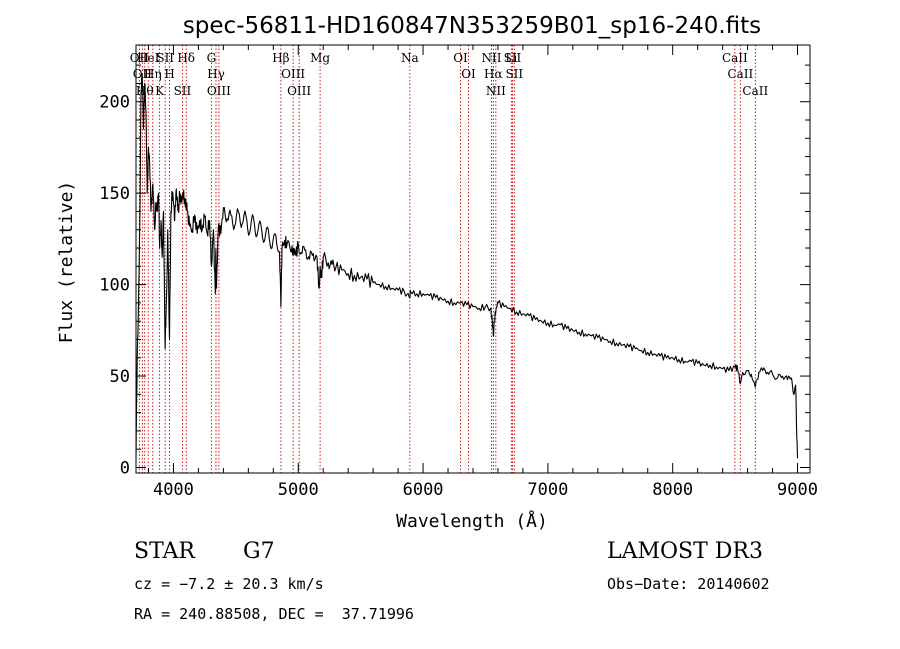 This screenshot has width=900, height=649. I want to click on x-tick-label: 9000, so click(797, 490).